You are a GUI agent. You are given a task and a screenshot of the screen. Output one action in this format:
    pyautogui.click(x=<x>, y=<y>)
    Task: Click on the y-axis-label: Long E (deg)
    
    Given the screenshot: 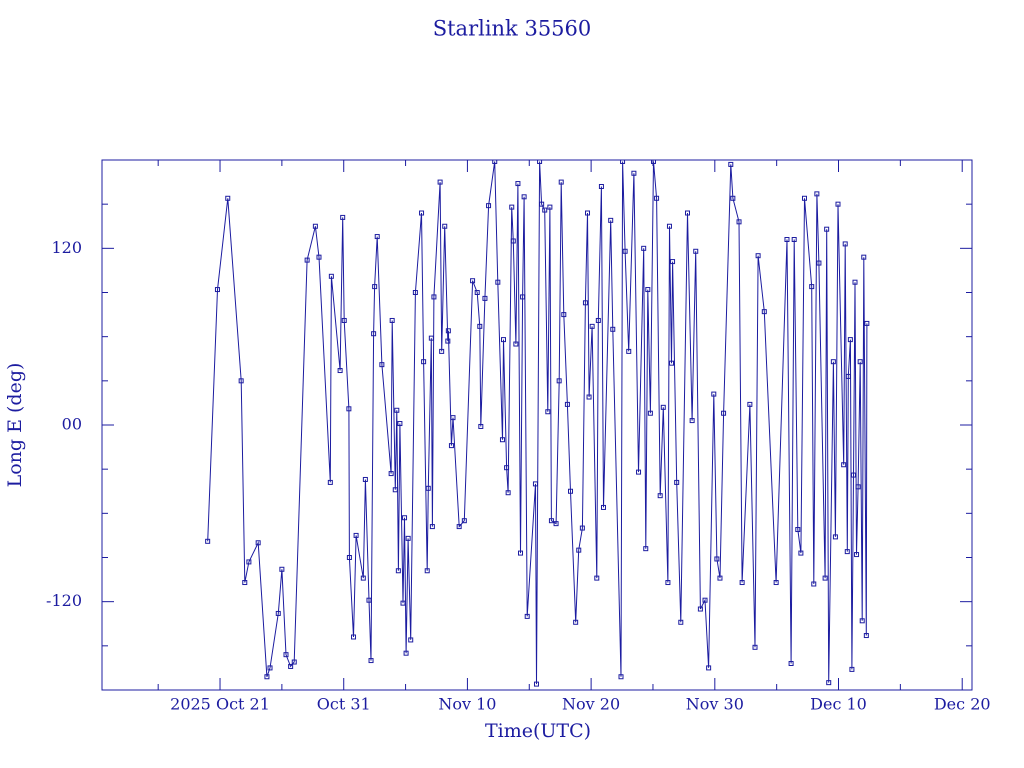 What is the action you would take?
    pyautogui.click(x=15, y=425)
    